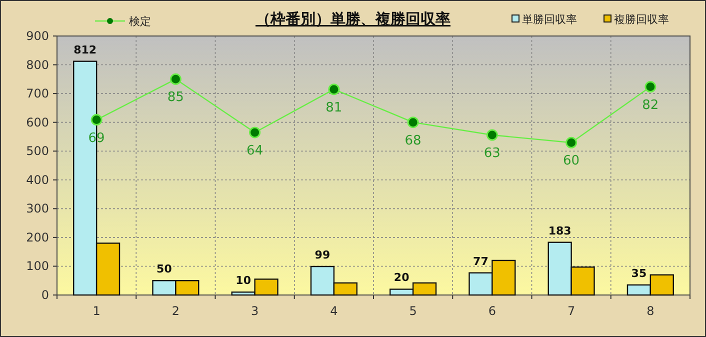 The height and width of the screenshot is (337, 706). I want to click on data-label: 812, so click(85, 49).